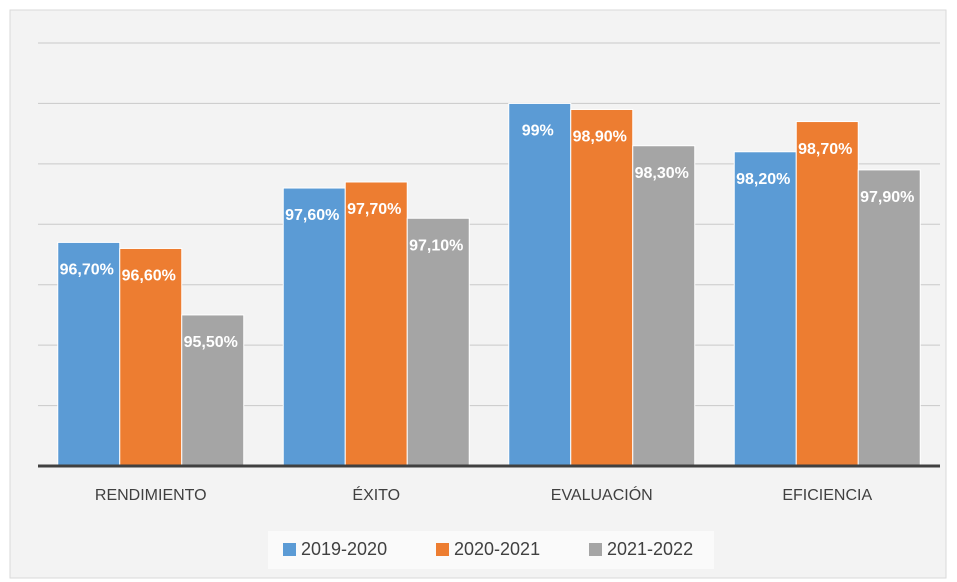 Image resolution: width=957 pixels, height=582 pixels. Describe the element at coordinates (763, 179) in the screenshot. I see `data-label: 98,20%` at that location.